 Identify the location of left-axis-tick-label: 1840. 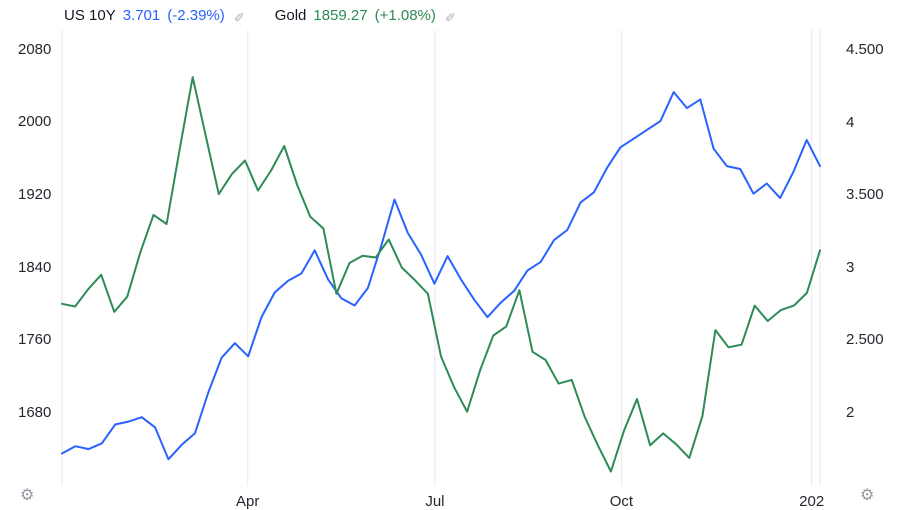
(35, 267).